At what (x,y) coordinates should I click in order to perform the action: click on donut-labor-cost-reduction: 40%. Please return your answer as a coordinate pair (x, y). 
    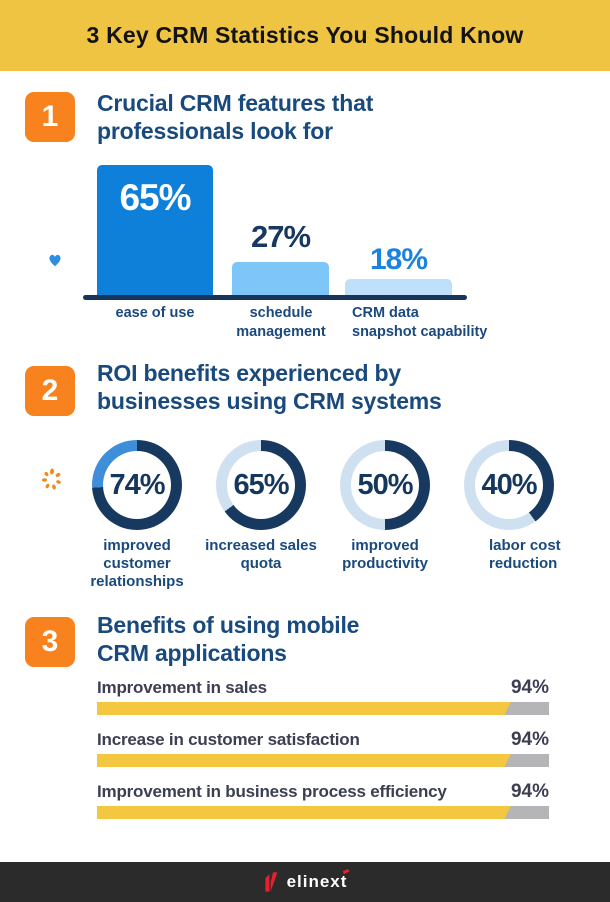
    Looking at the image, I should click on (509, 485).